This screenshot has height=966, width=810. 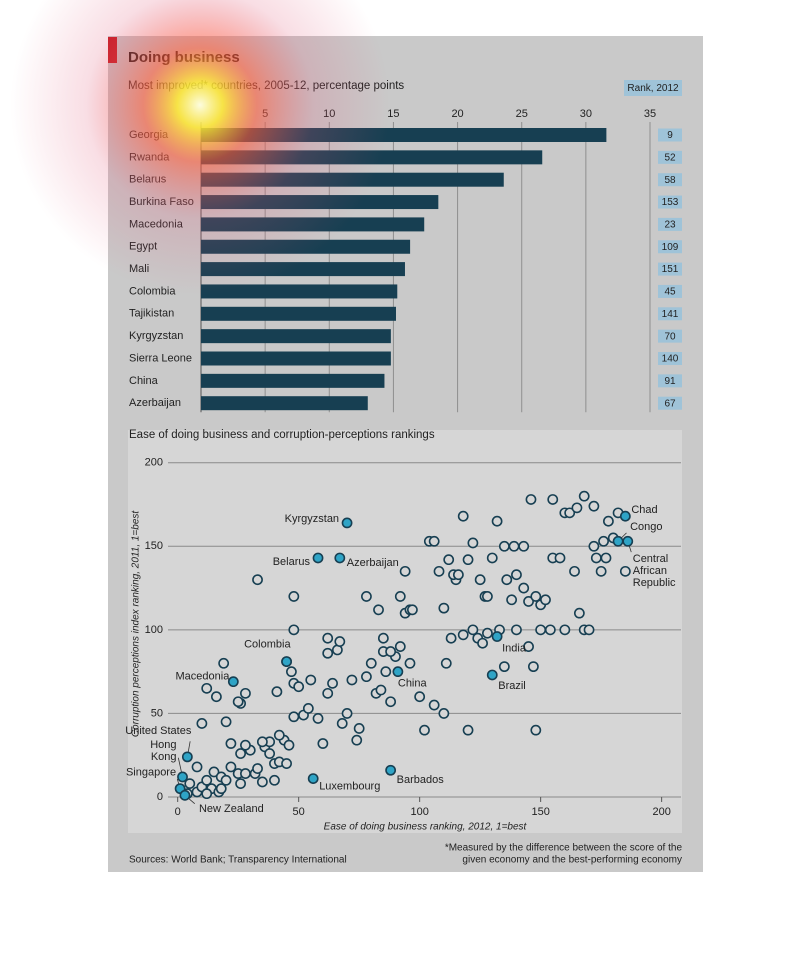 What do you see at coordinates (152, 291) in the screenshot?
I see `category-label: Colombia` at bounding box center [152, 291].